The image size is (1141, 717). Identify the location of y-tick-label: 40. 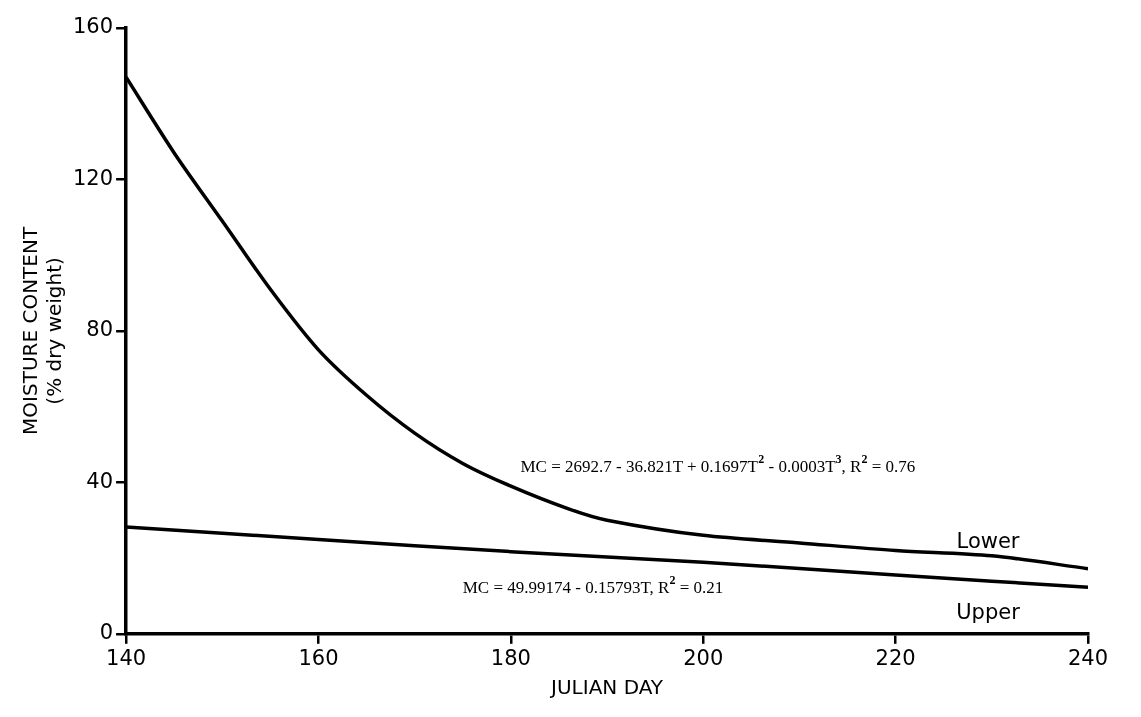
(100, 480).